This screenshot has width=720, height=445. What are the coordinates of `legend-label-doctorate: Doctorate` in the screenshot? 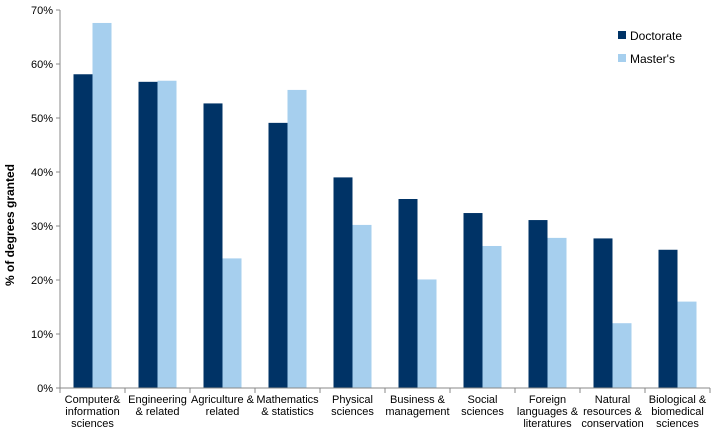 It's located at (656, 36).